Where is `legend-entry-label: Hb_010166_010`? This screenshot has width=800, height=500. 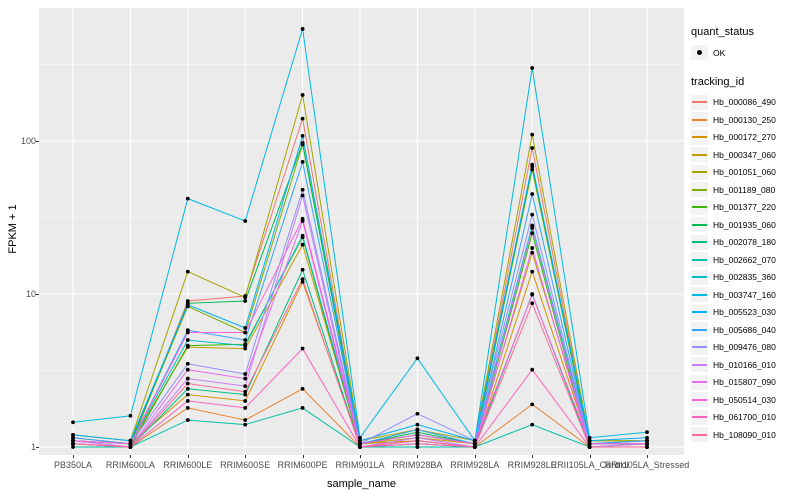
legend-entry-label: Hb_010166_010 is located at coordinates (744, 364).